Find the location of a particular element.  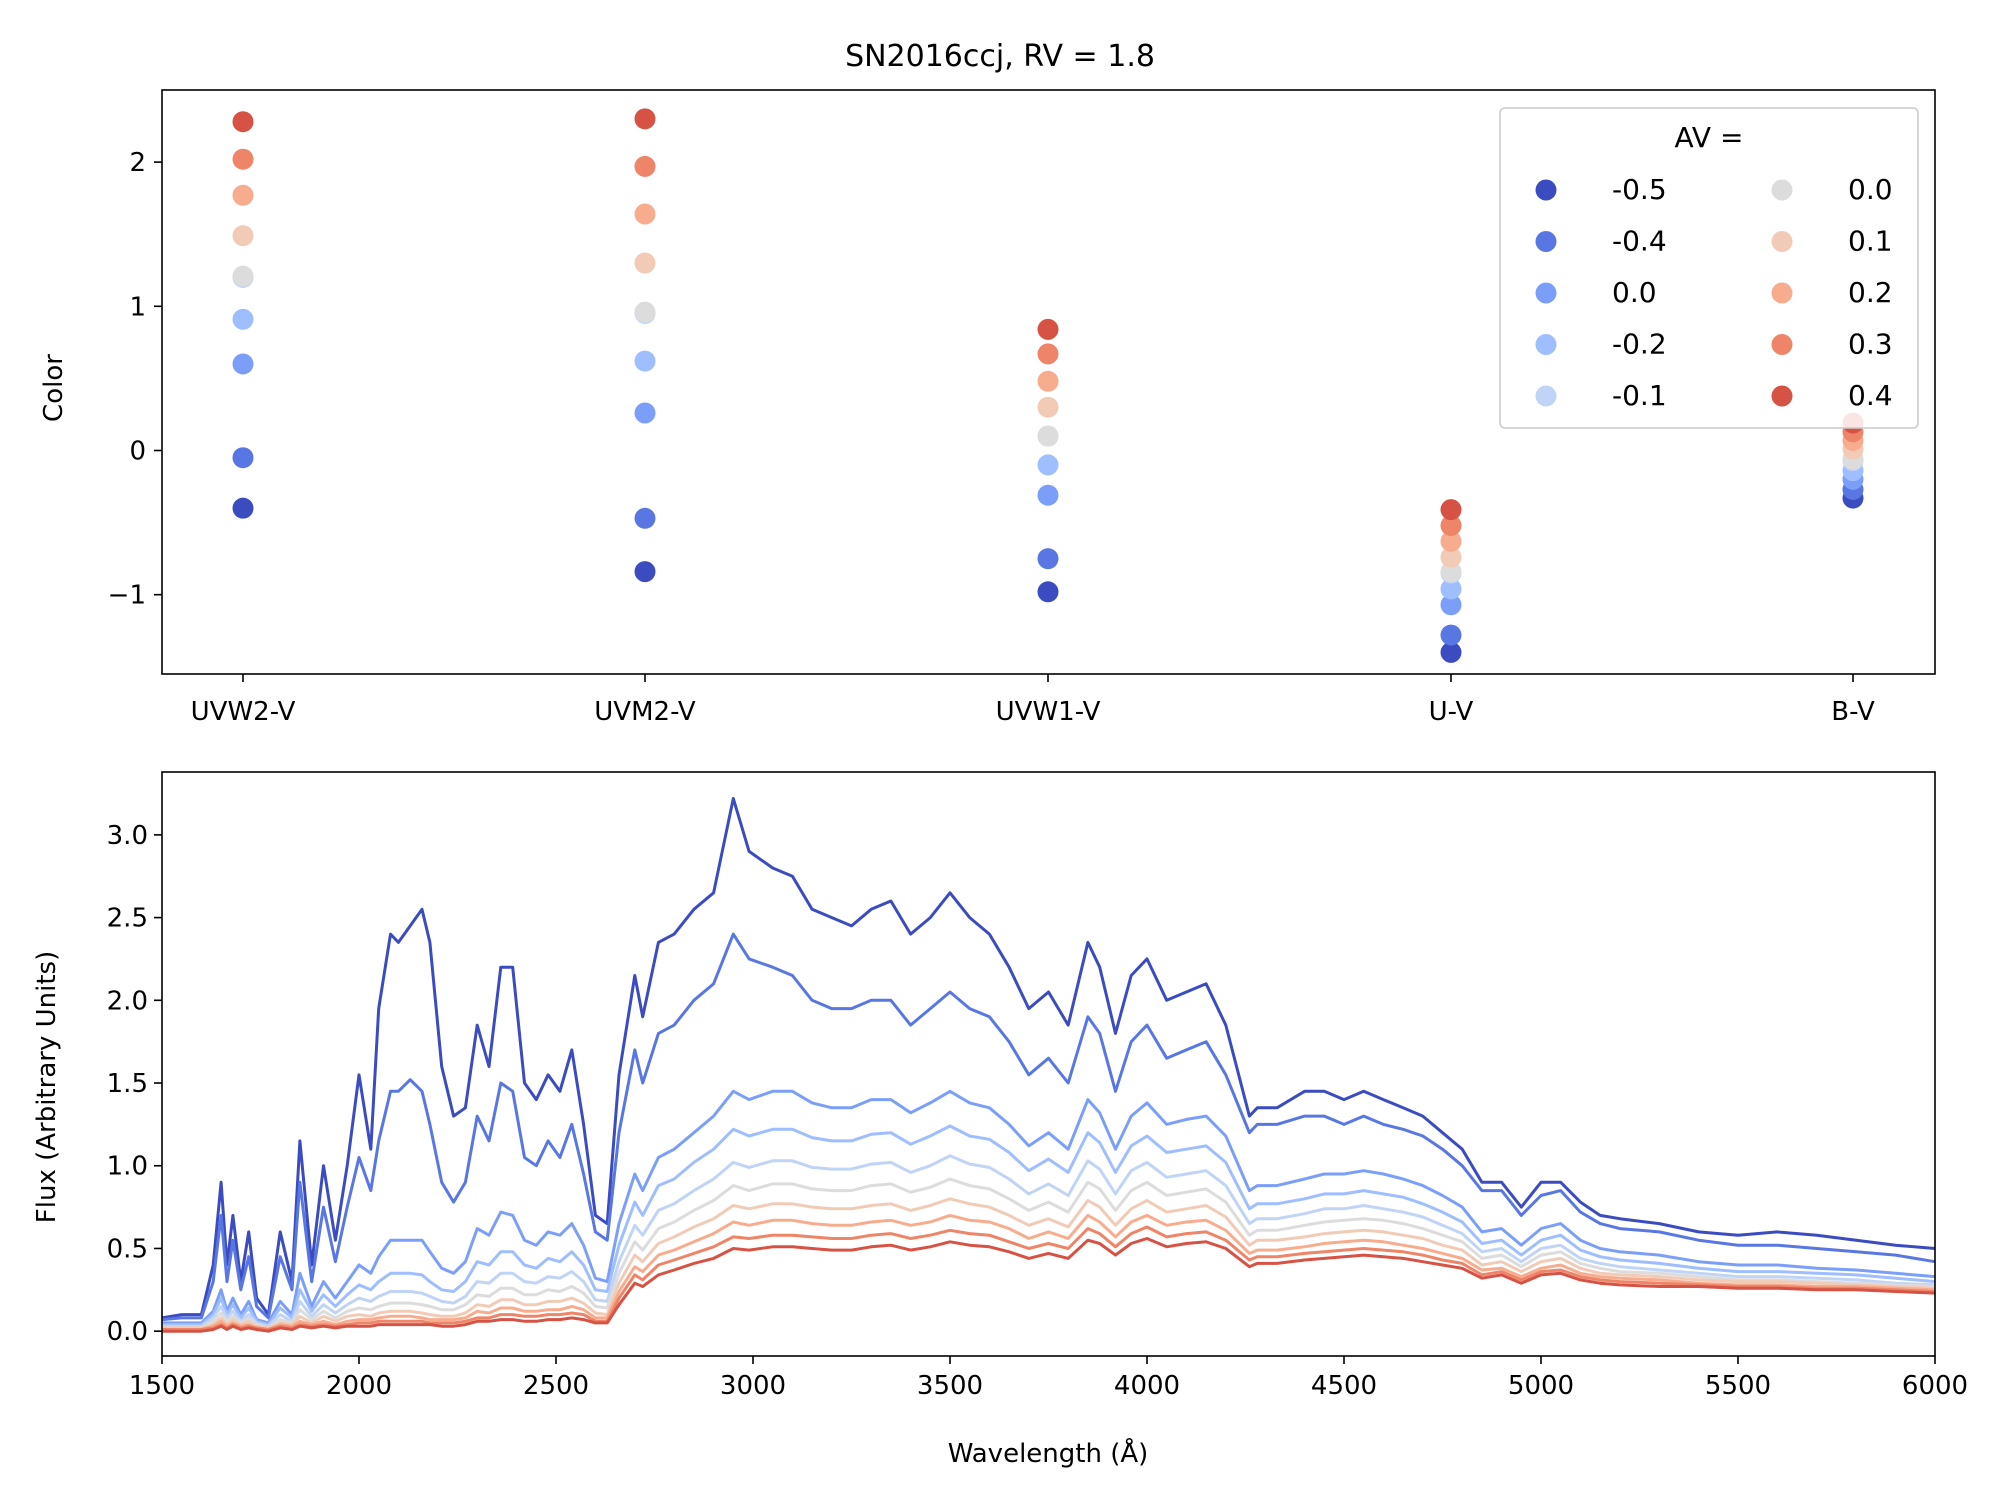

y-tick-label: 0.0 is located at coordinates (127, 1332).